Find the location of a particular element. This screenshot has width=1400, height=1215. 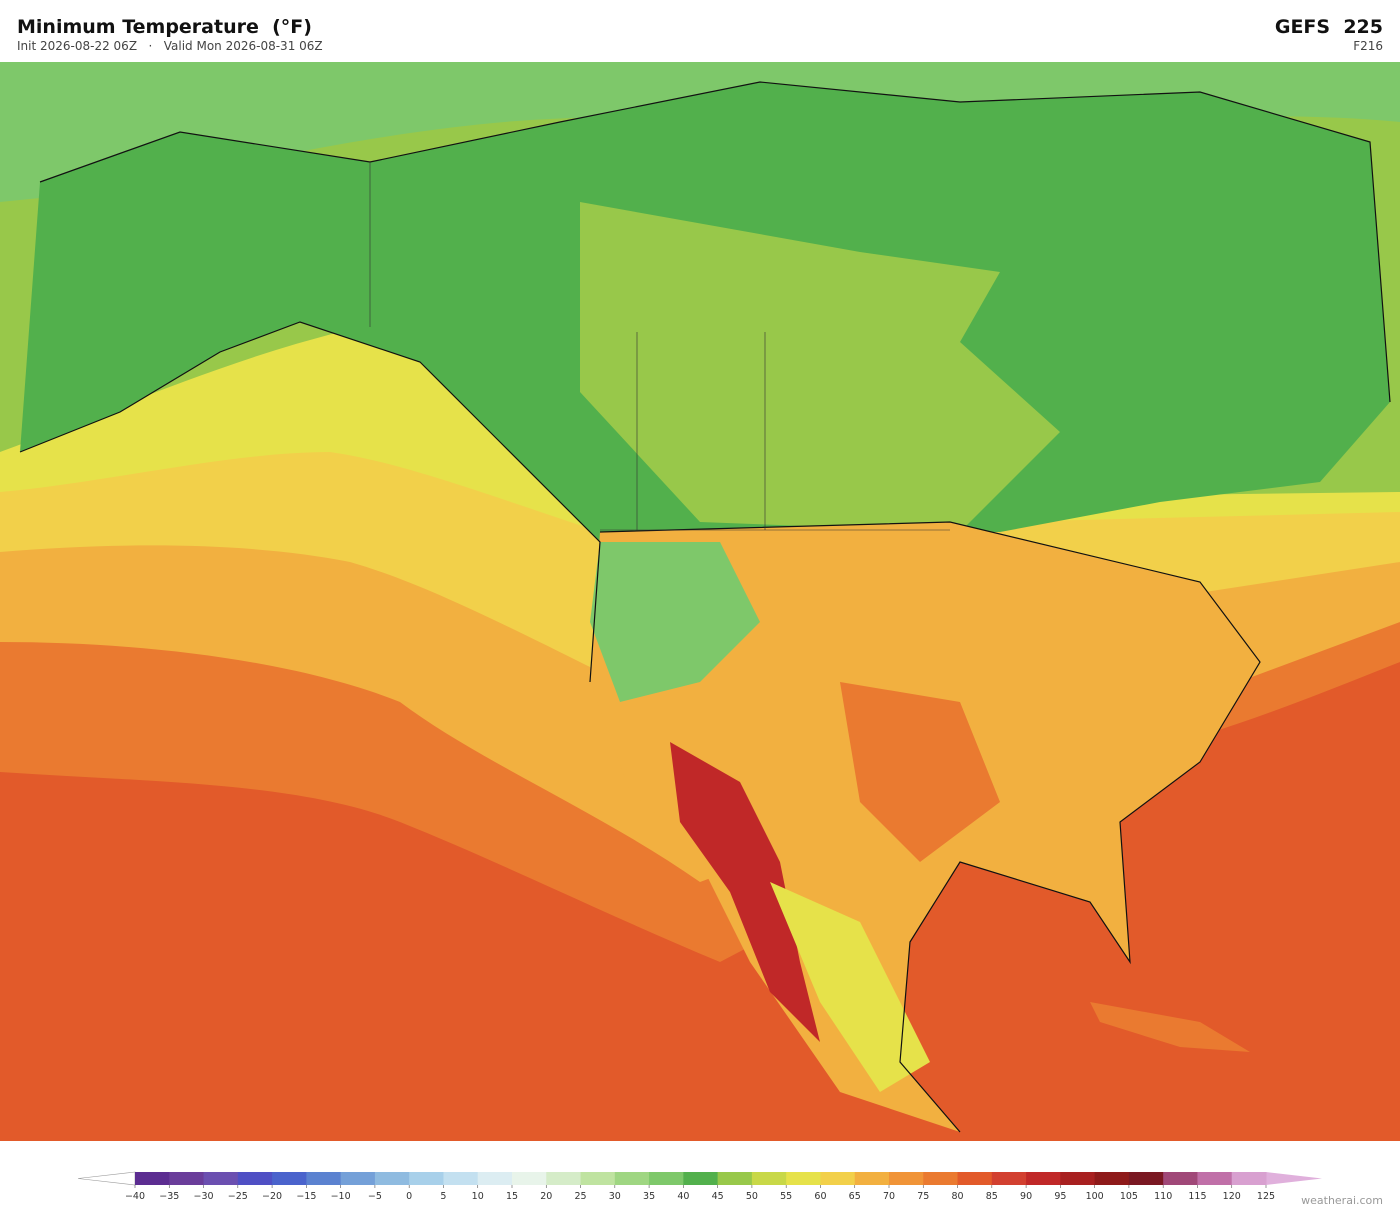

land-mexico-plateau is located at coordinates (850, 987).